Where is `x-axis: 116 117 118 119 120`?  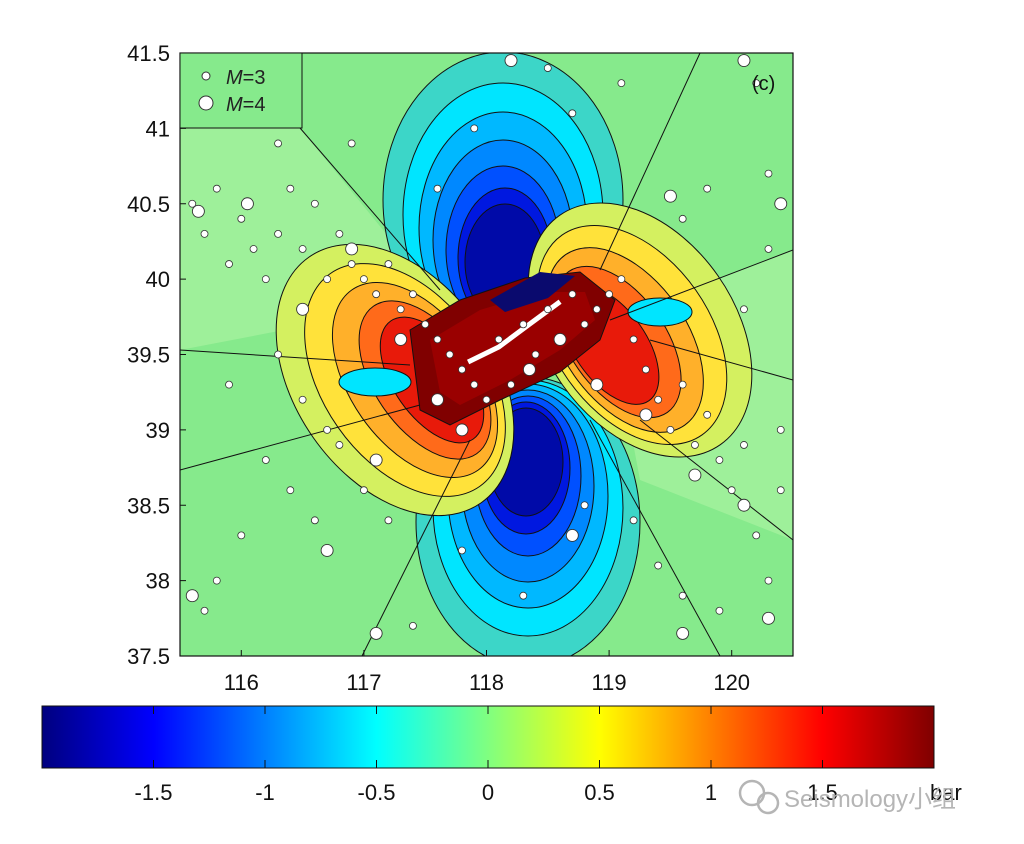
x-axis: 116 117 118 119 120 is located at coordinates (487, 672).